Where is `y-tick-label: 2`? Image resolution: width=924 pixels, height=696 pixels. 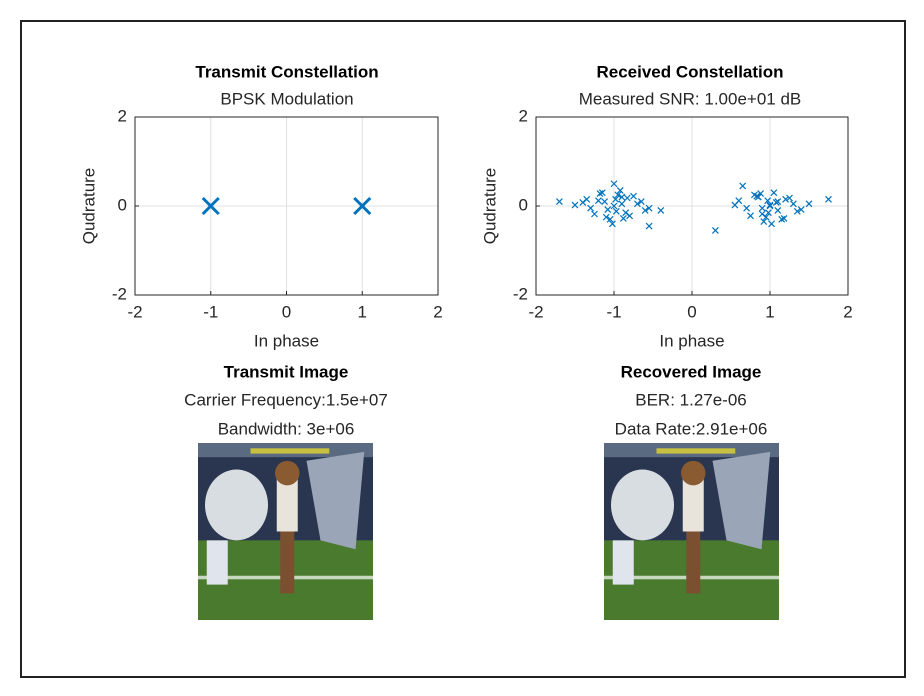
y-tick-label: 2 is located at coordinates (523, 115).